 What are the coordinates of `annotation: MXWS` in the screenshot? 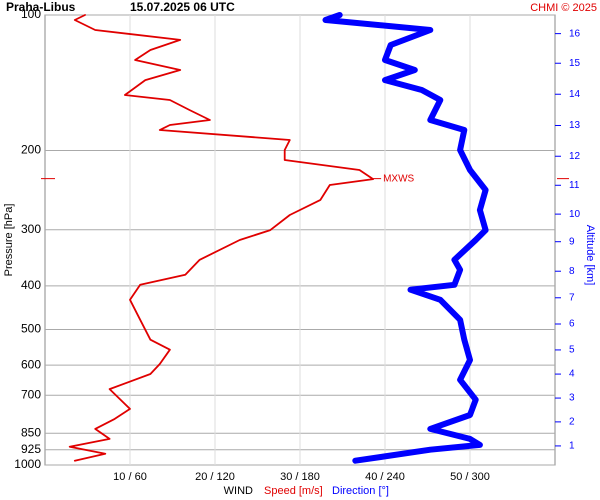 It's located at (398, 178).